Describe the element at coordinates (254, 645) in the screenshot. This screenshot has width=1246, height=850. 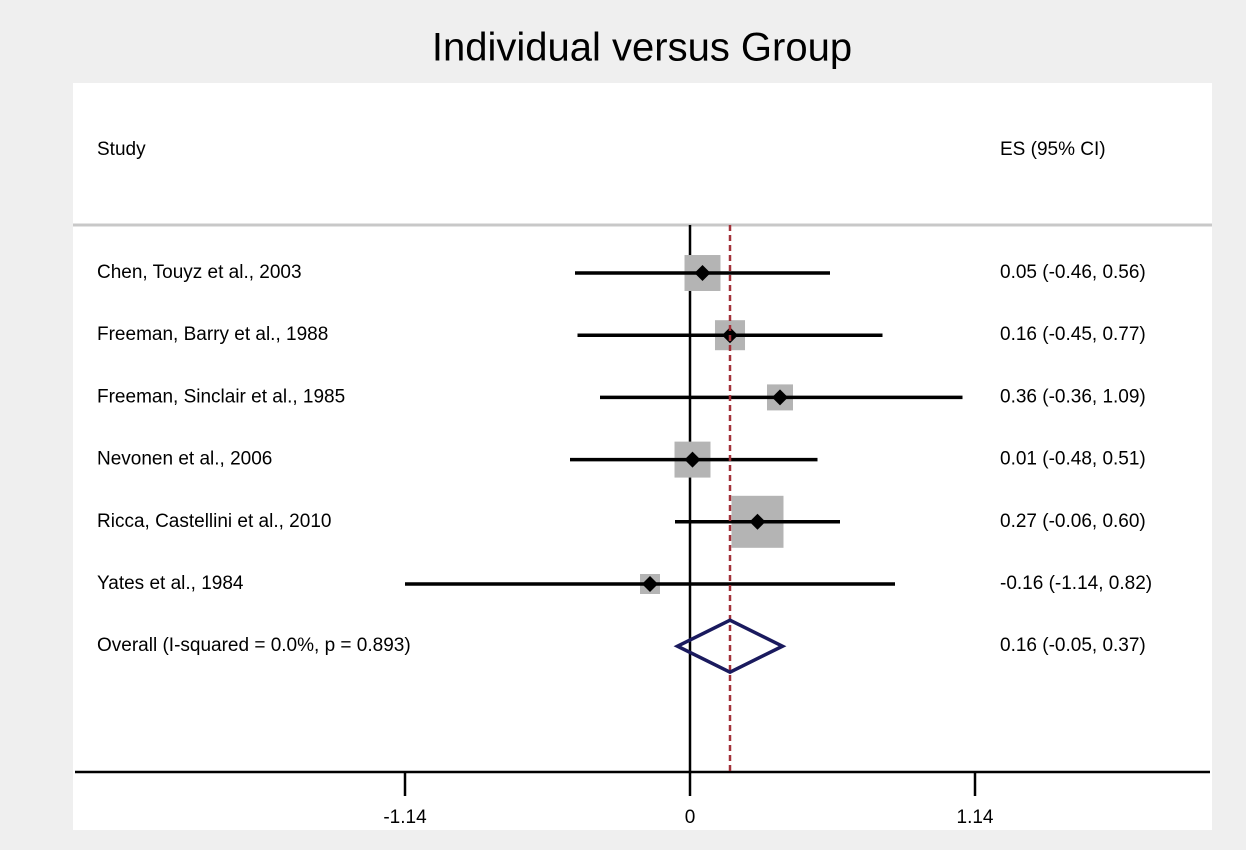
I see `overall-label: Overall (I-squared = 0.0%, p = 0.893)` at that location.